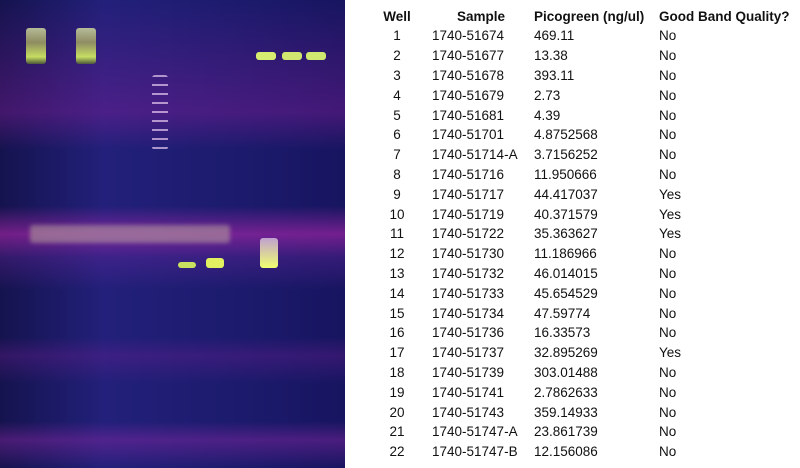 This screenshot has width=800, height=468. Describe the element at coordinates (397, 353) in the screenshot. I see `cell-well: 17` at that location.